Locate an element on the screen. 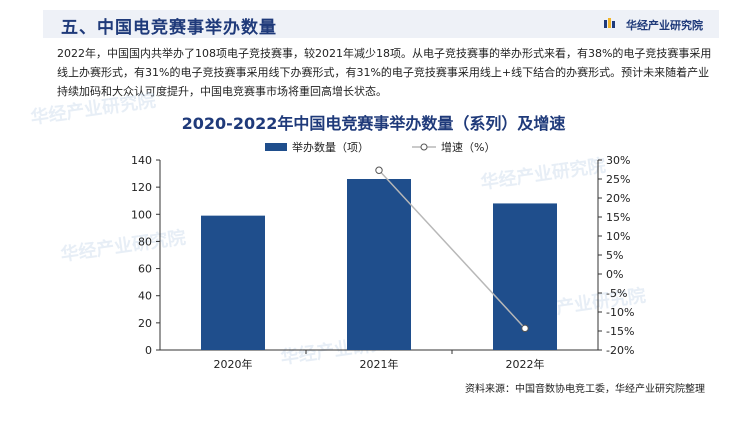  brand-logo-icon is located at coordinates (609, 23).